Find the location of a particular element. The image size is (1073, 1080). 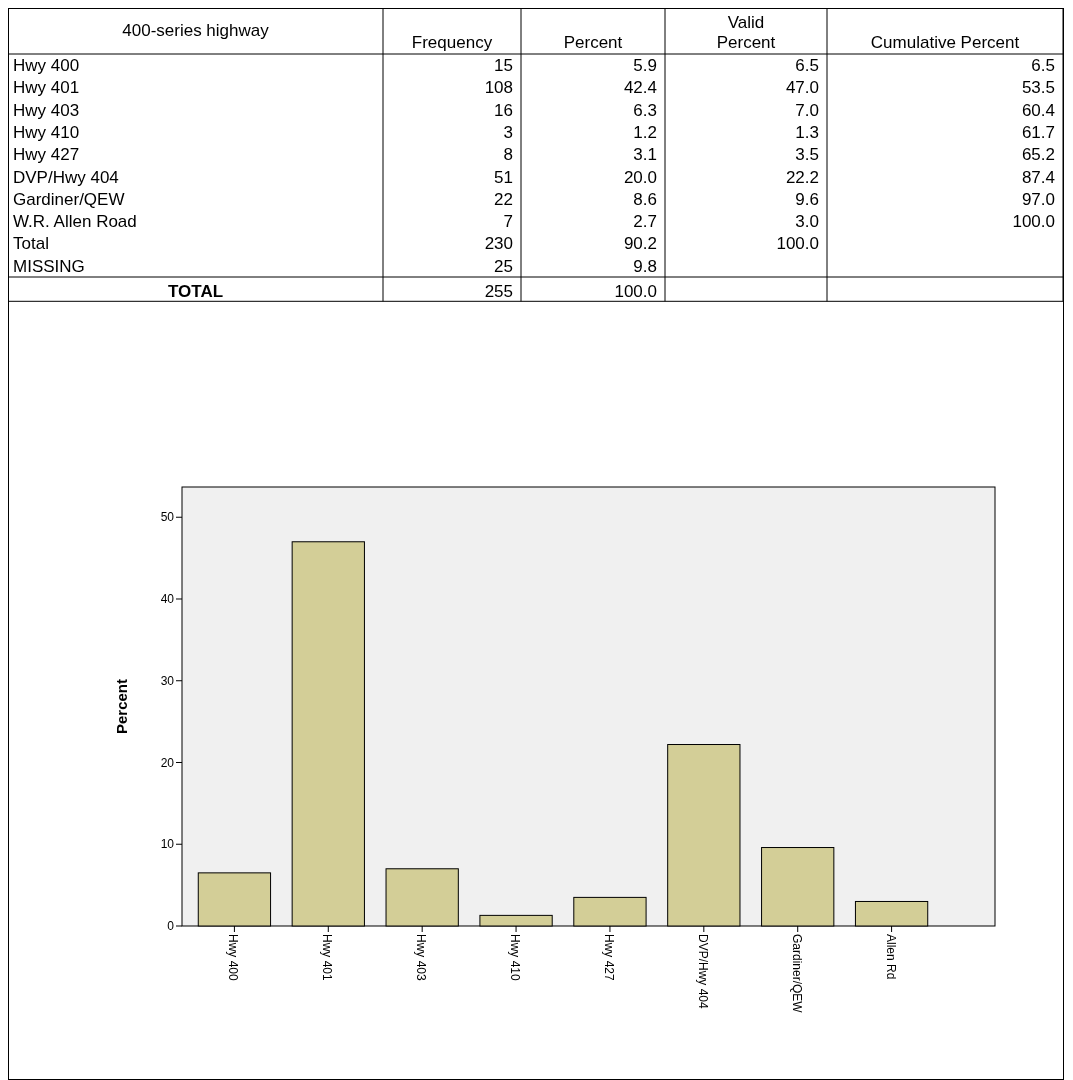

x-tick-label: DVP/Hwy 404 is located at coordinates (702, 972).